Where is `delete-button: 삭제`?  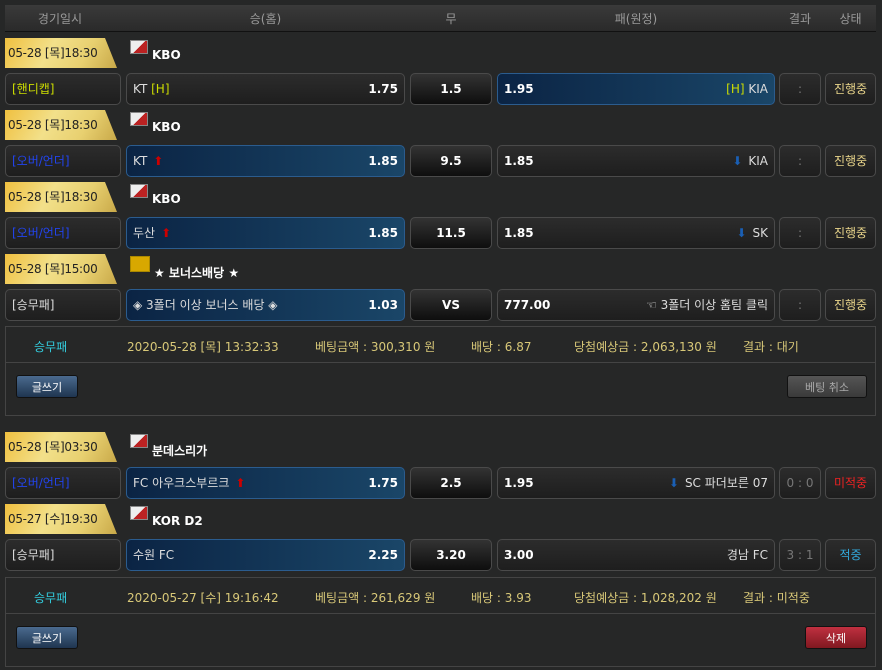
delete-button: 삭제 is located at coordinates (836, 637).